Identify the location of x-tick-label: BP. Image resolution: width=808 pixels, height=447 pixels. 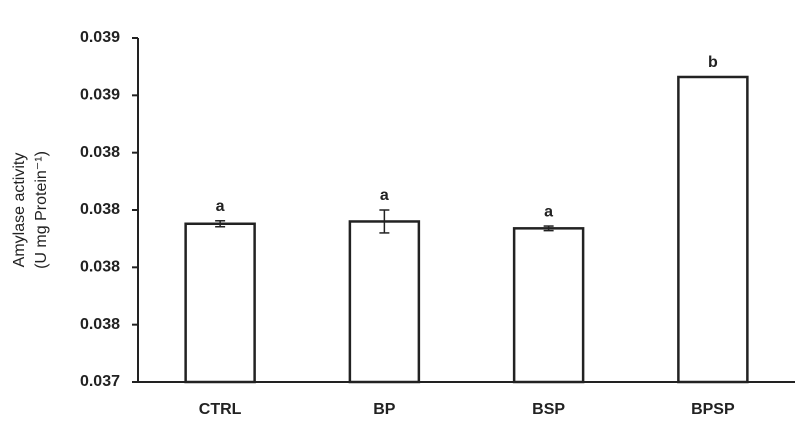
(384, 409).